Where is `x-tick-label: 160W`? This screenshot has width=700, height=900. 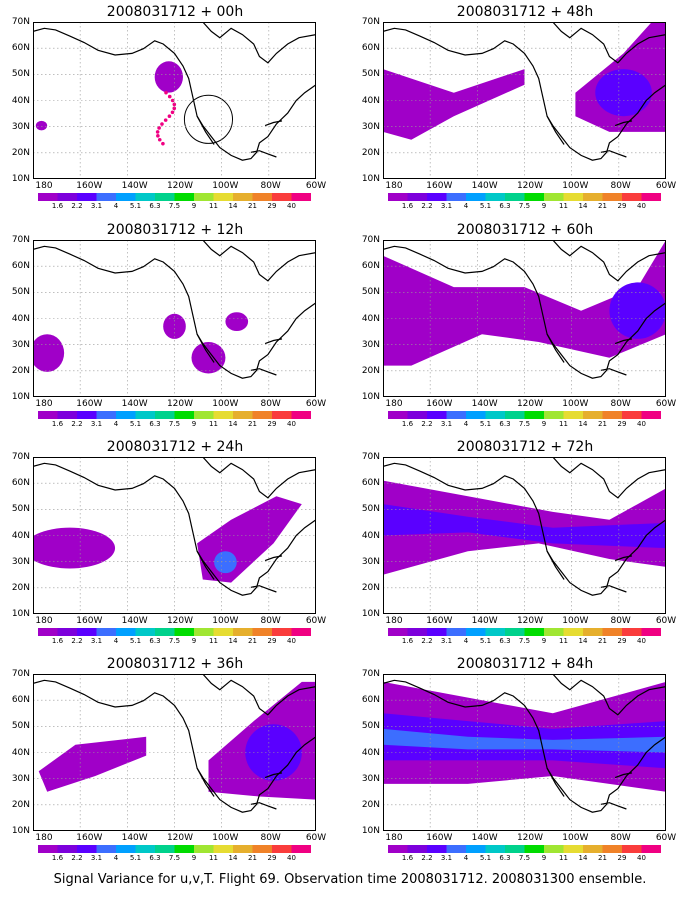 x-tick-label: 160W is located at coordinates (89, 838).